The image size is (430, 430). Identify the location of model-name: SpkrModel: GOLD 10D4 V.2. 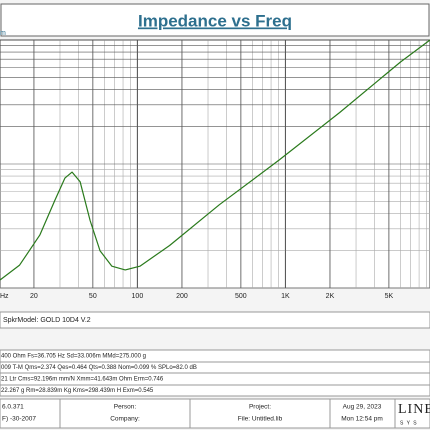
(47, 320).